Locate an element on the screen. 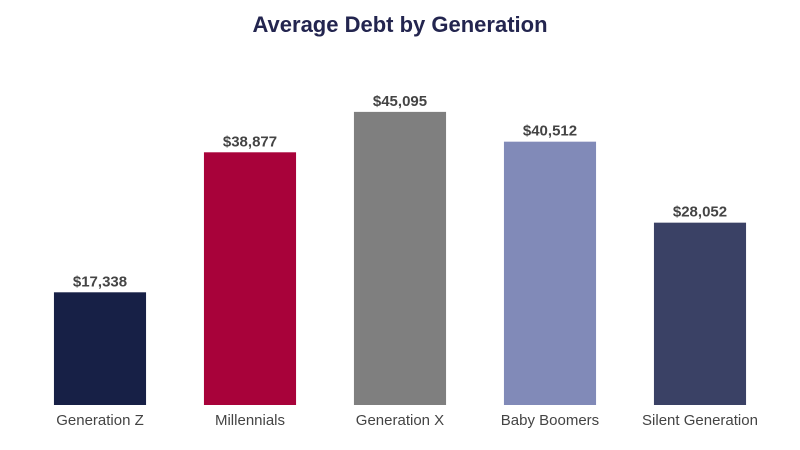 The image size is (800, 450). value-label: $45,095 is located at coordinates (400, 101).